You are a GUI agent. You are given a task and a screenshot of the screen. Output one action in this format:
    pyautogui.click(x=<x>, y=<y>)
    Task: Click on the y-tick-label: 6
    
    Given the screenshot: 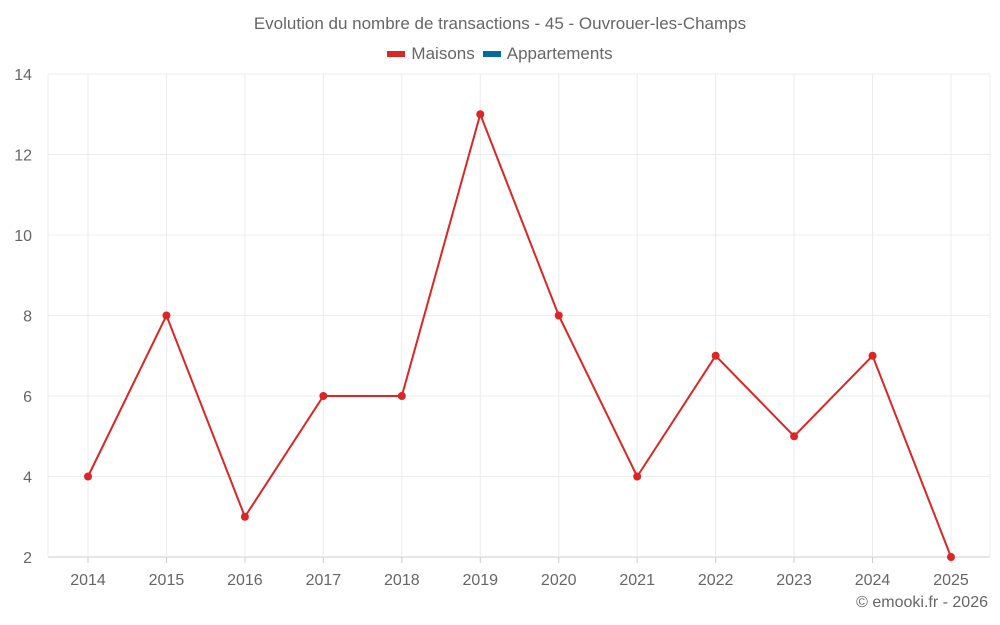 What is the action you would take?
    pyautogui.click(x=27, y=397)
    